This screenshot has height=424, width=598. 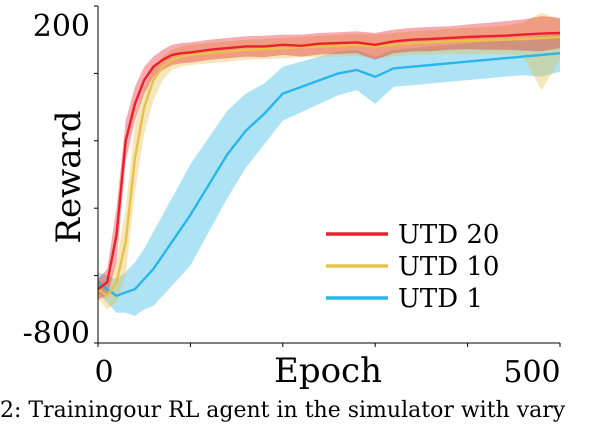 I want to click on legend-label-utd-10: UTD 10, so click(x=448, y=267).